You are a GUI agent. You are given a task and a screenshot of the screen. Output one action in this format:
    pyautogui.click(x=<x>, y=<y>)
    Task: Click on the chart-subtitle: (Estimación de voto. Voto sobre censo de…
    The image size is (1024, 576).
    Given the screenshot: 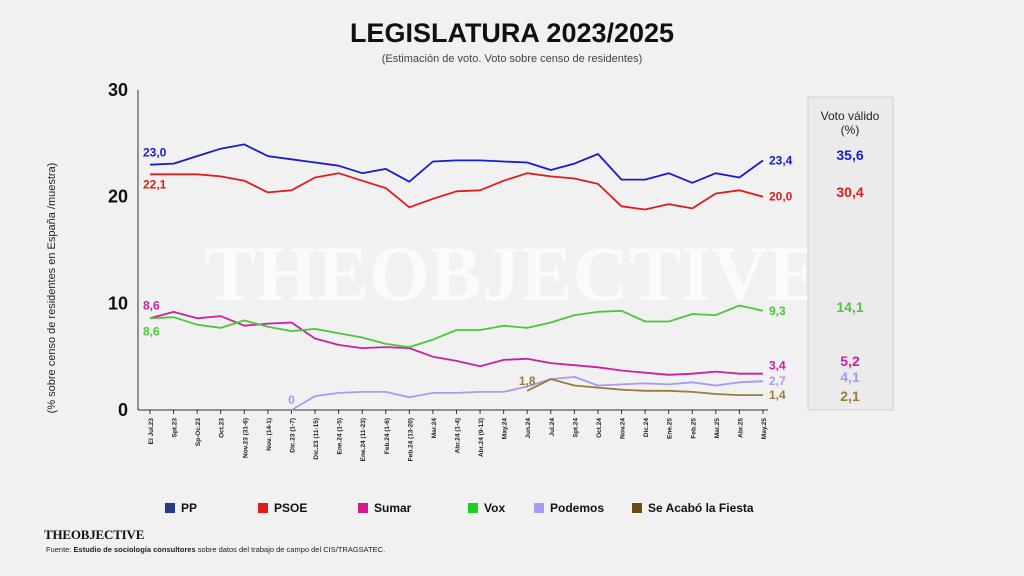 What is the action you would take?
    pyautogui.click(x=512, y=59)
    